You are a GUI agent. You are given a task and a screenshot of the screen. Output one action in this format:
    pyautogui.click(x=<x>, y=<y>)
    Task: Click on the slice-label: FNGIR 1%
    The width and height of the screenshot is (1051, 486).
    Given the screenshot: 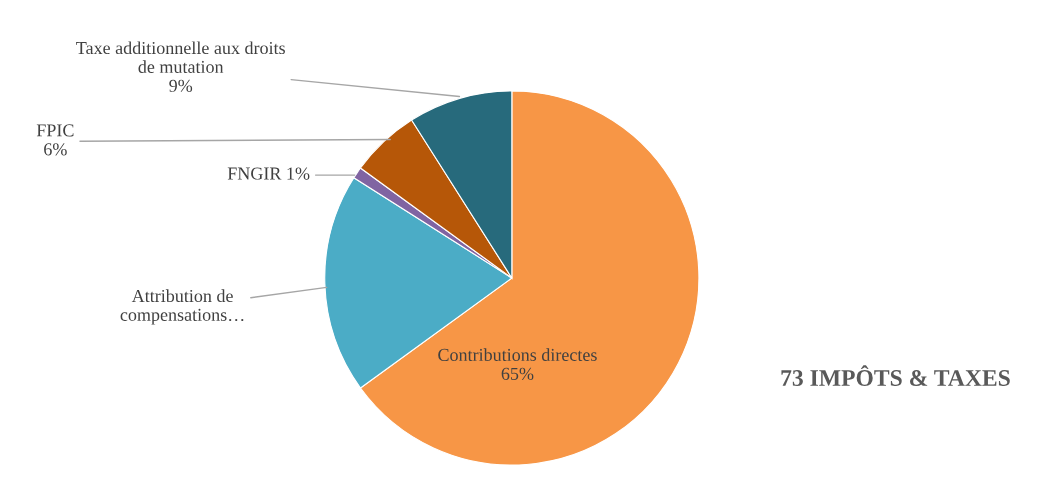 What is the action you would take?
    pyautogui.click(x=268, y=173)
    